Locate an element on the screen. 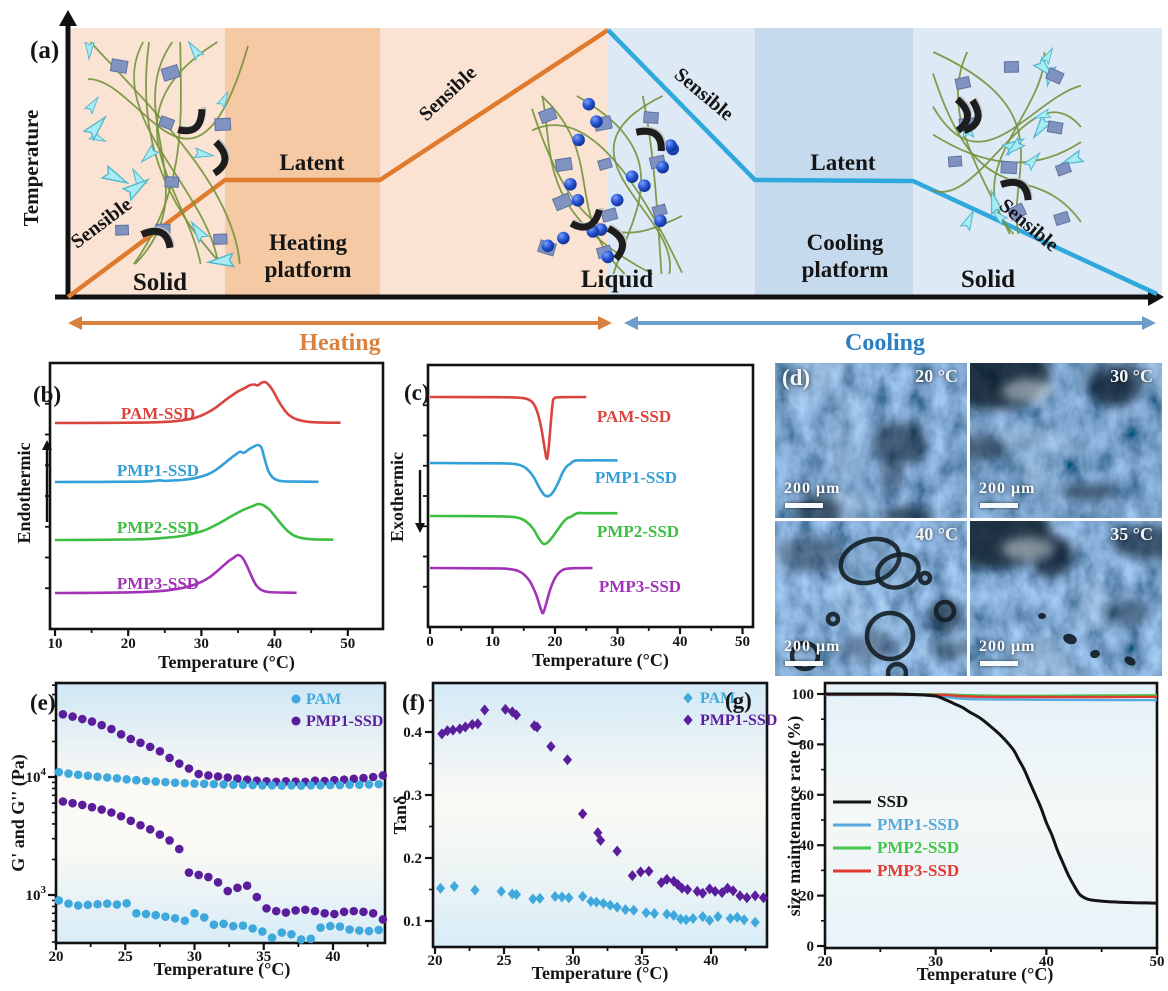  dsc-curve-PMP3-SSD is located at coordinates (175, 574).